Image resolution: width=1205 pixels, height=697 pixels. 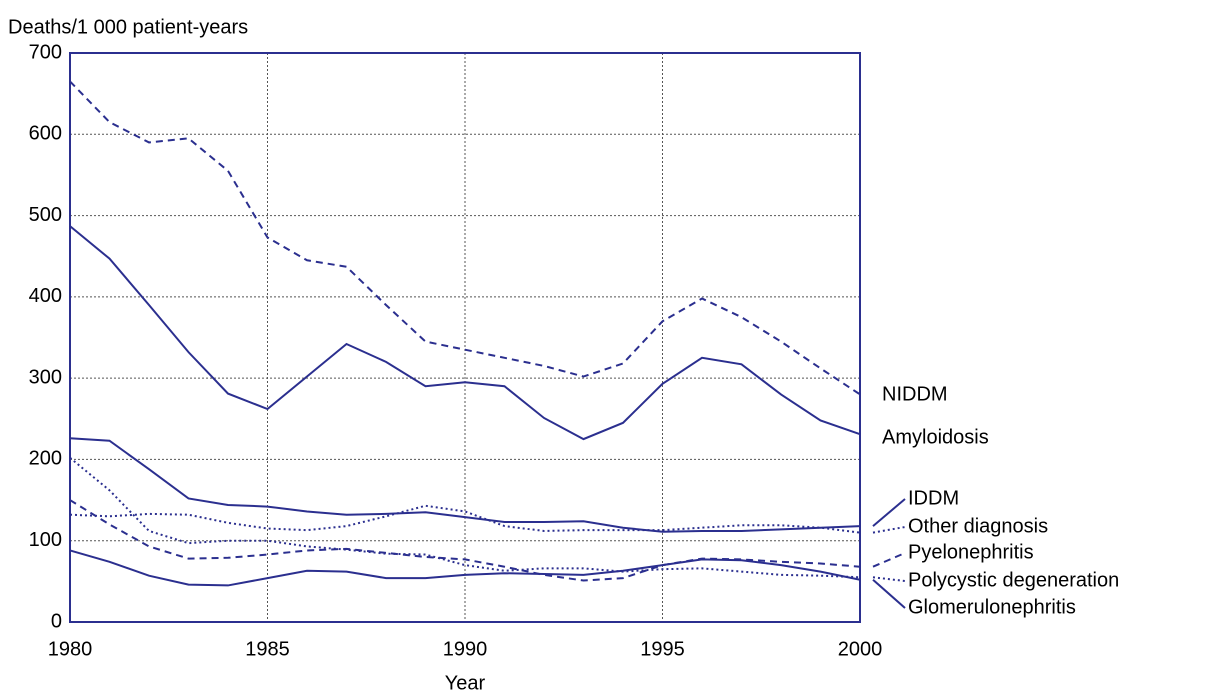 What do you see at coordinates (1013, 580) in the screenshot?
I see `series-label: Polycystic degeneration` at bounding box center [1013, 580].